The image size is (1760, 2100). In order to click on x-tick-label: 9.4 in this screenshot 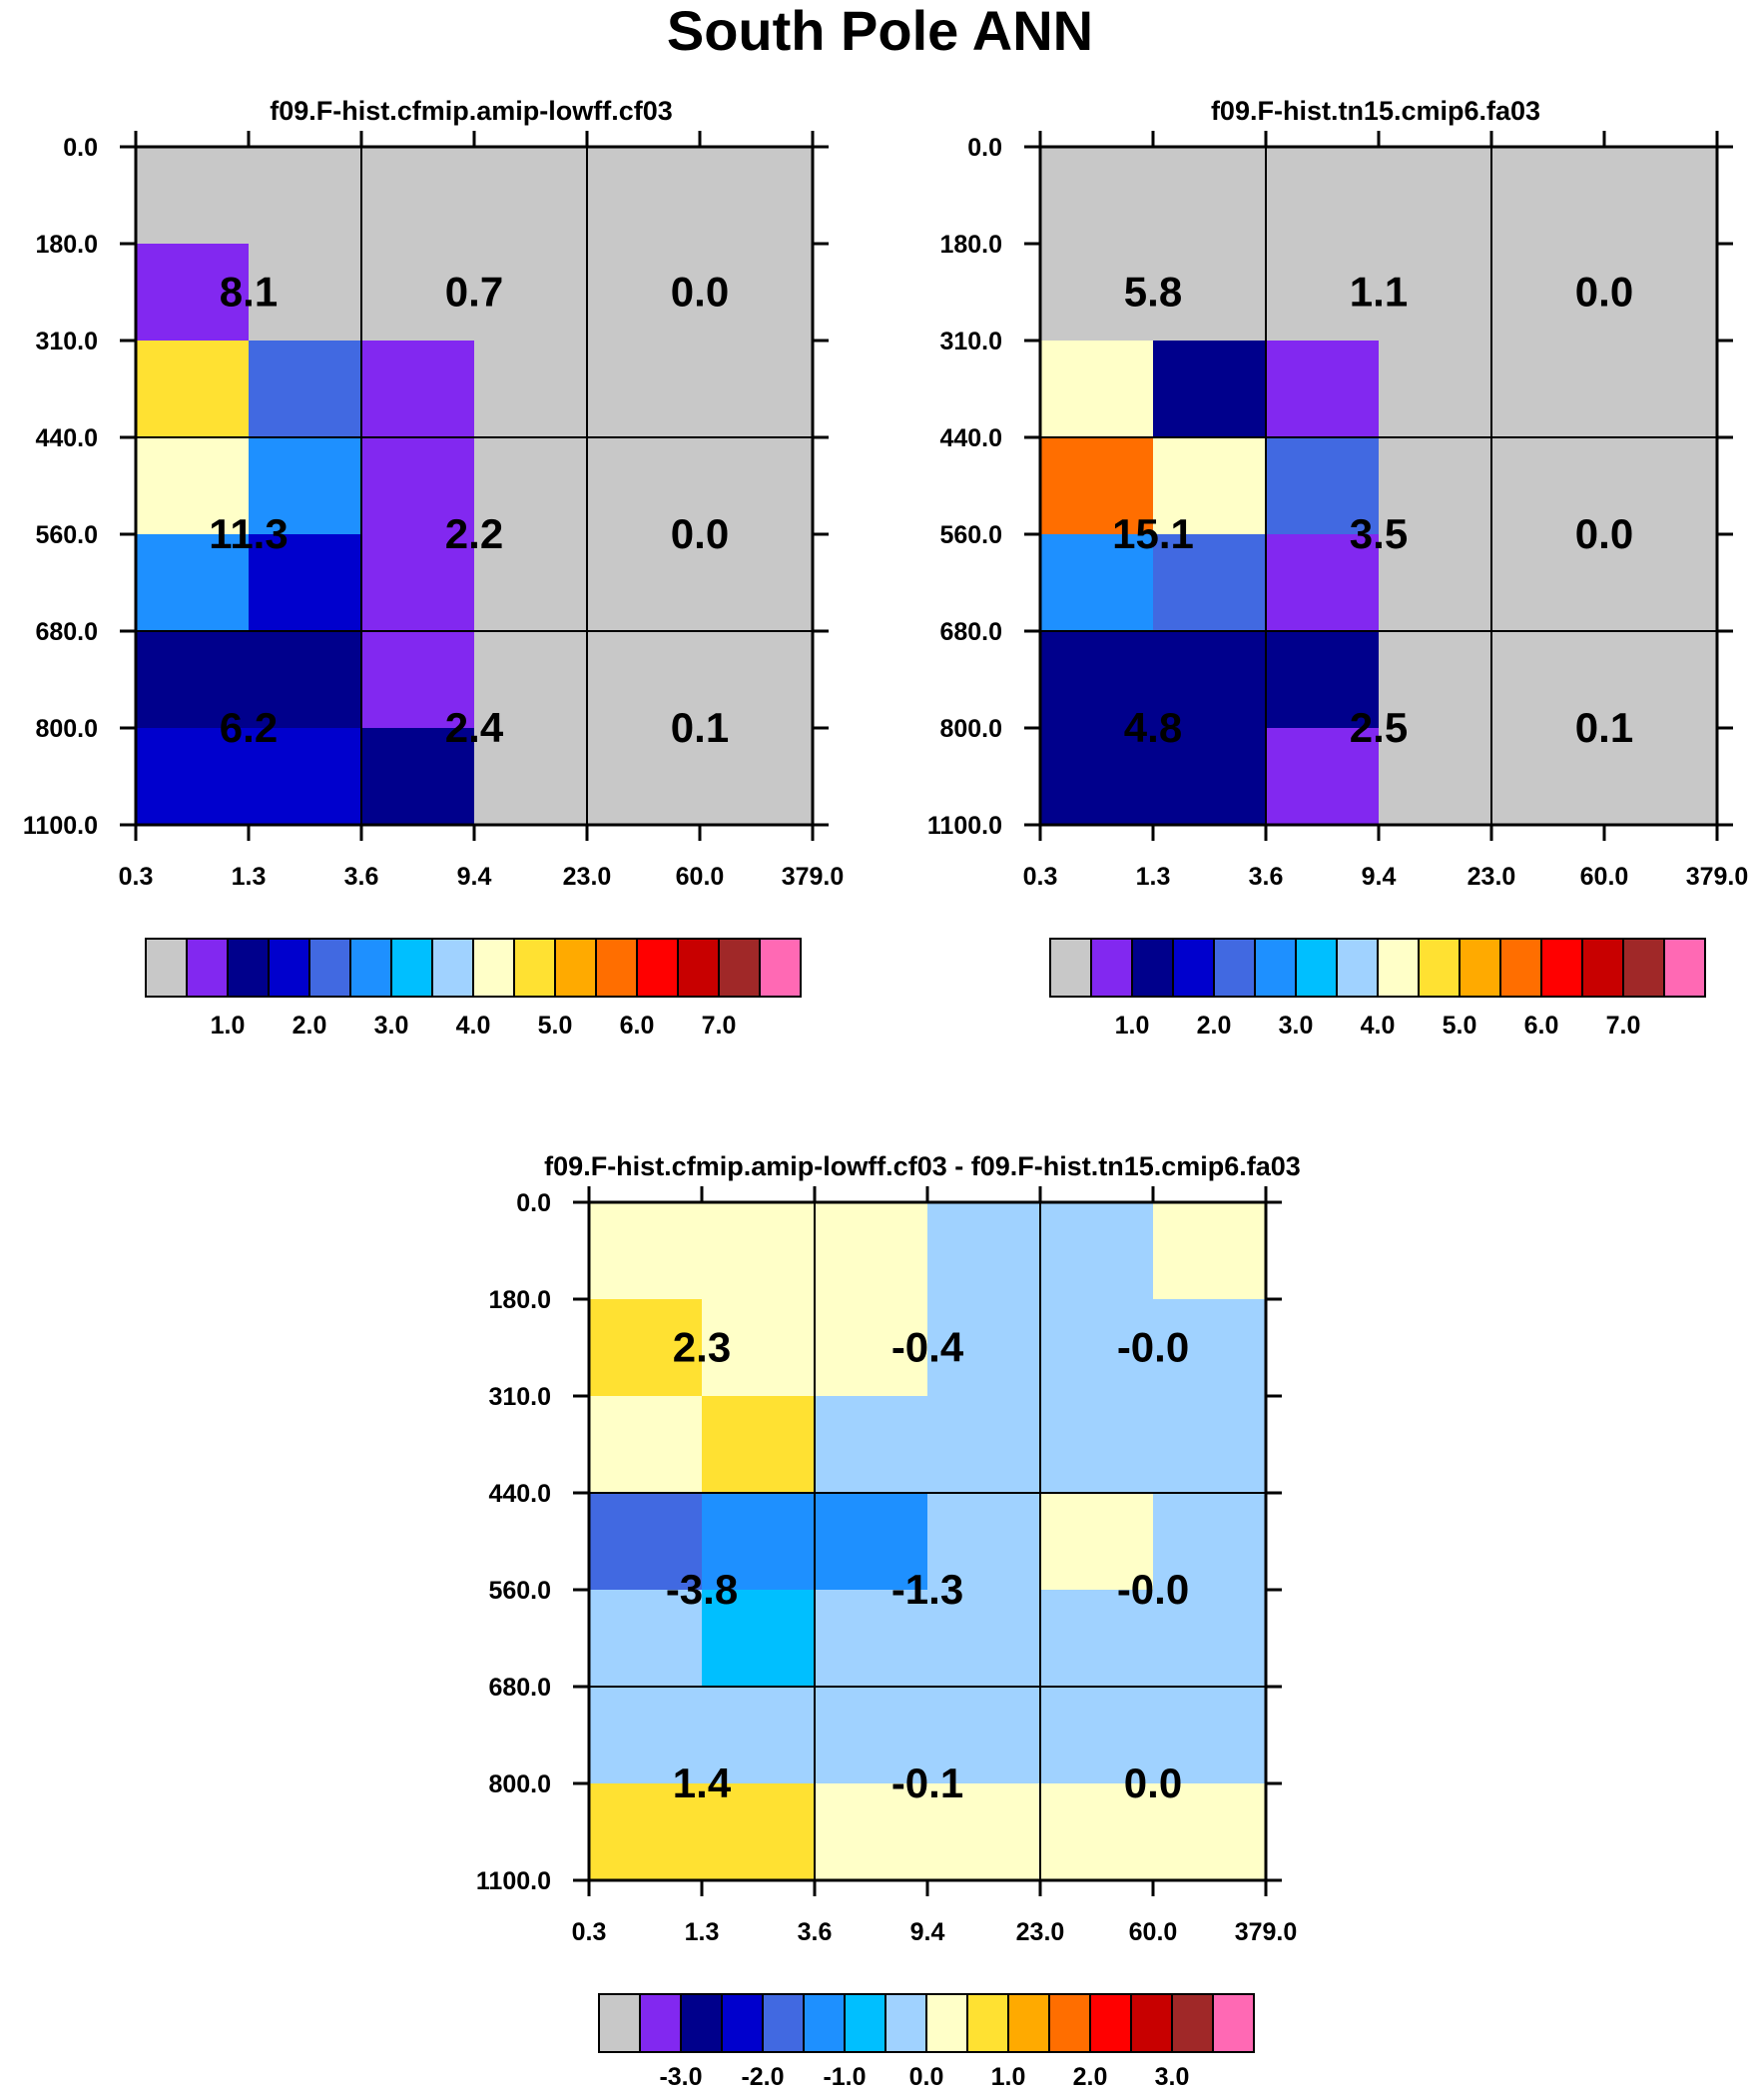, I will do `click(927, 1932)`.